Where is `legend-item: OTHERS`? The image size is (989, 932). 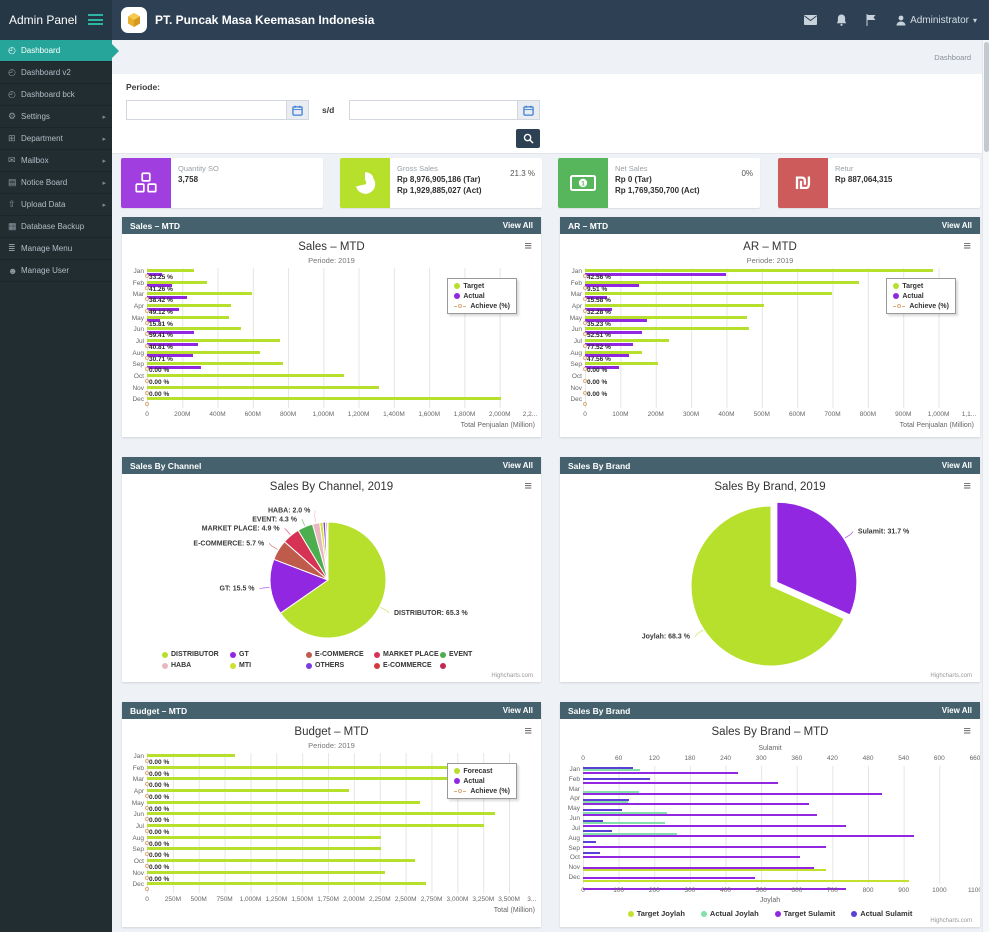 legend-item: OTHERS is located at coordinates (340, 665).